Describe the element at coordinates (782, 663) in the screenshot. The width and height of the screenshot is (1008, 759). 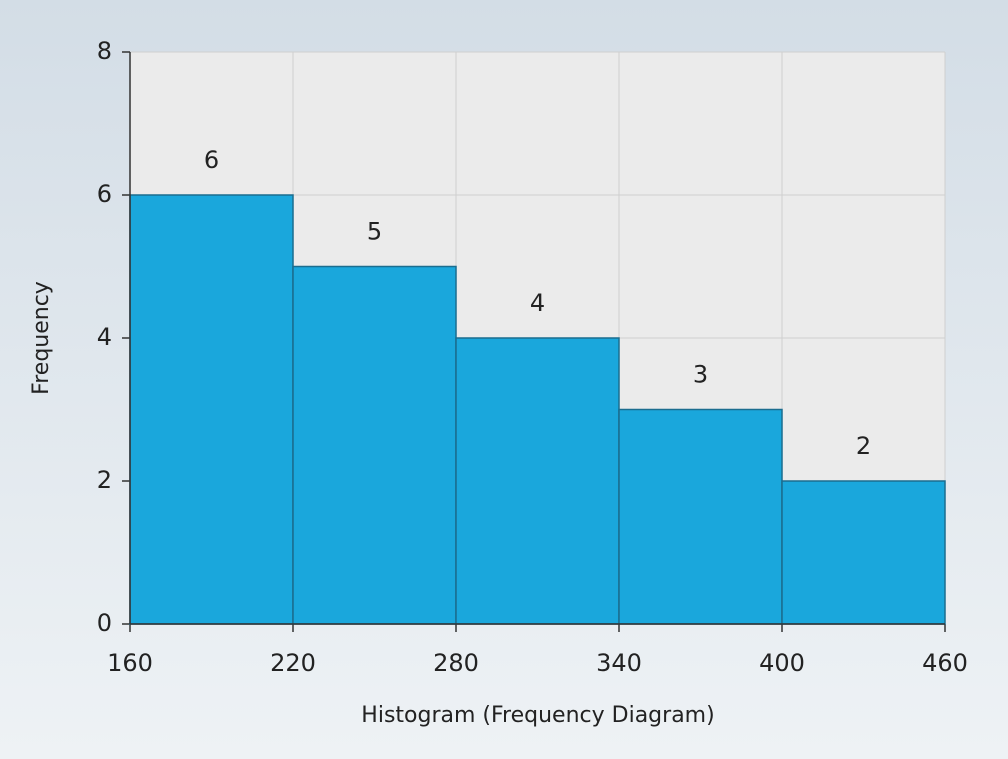
I see `x-tick-label: 400` at that location.